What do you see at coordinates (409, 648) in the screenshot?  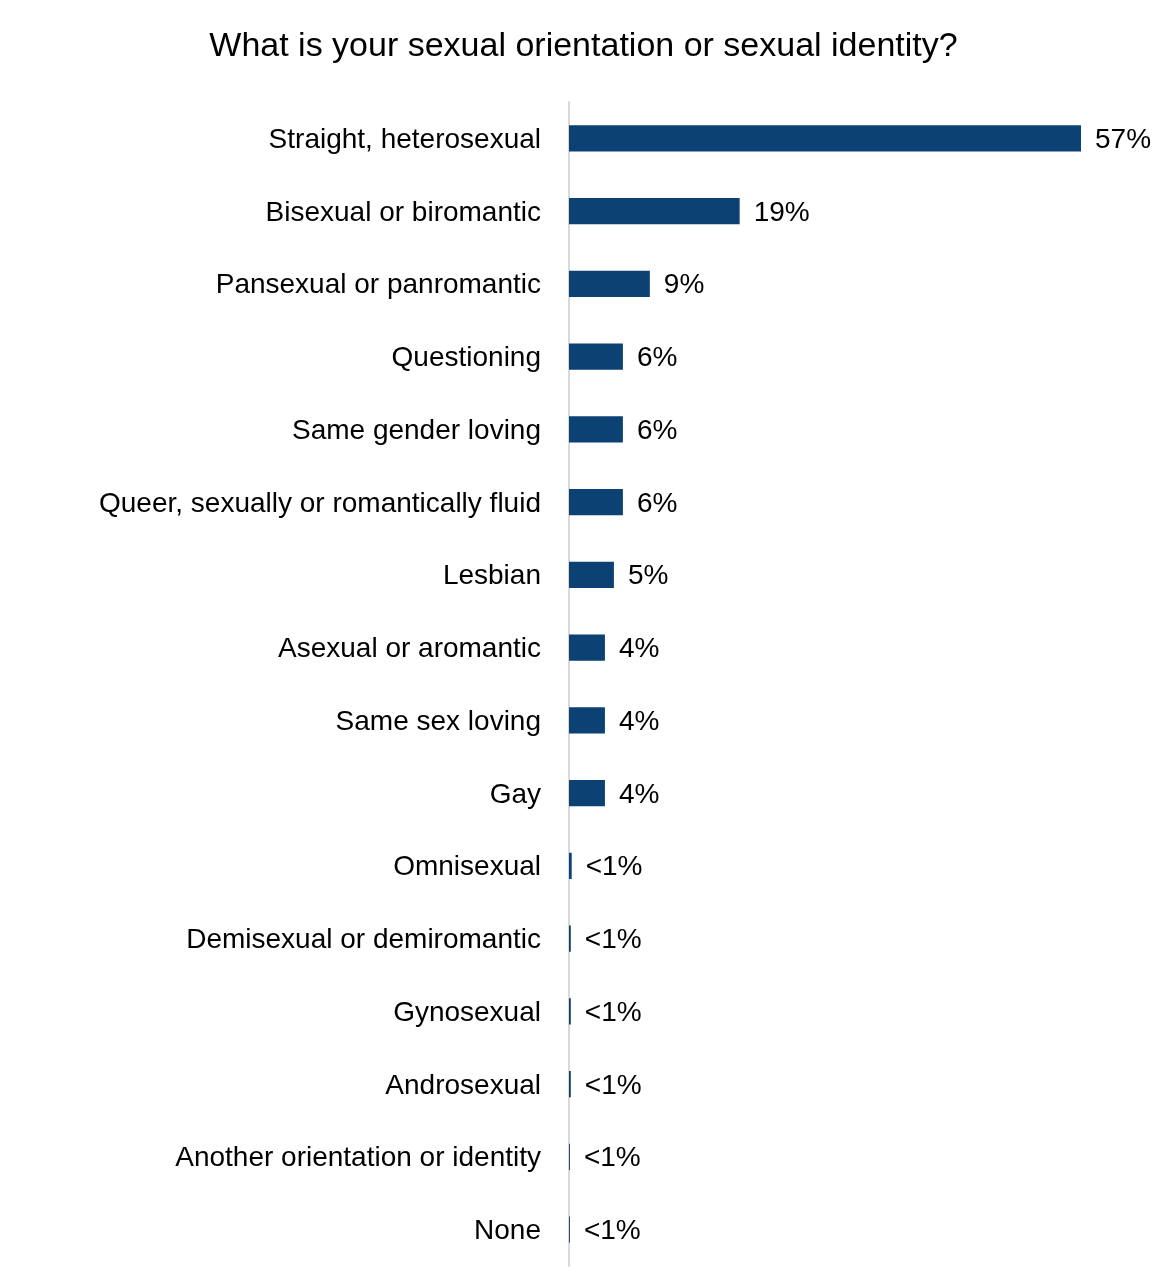 I see `y-tick-label: Asexual or aromantic` at bounding box center [409, 648].